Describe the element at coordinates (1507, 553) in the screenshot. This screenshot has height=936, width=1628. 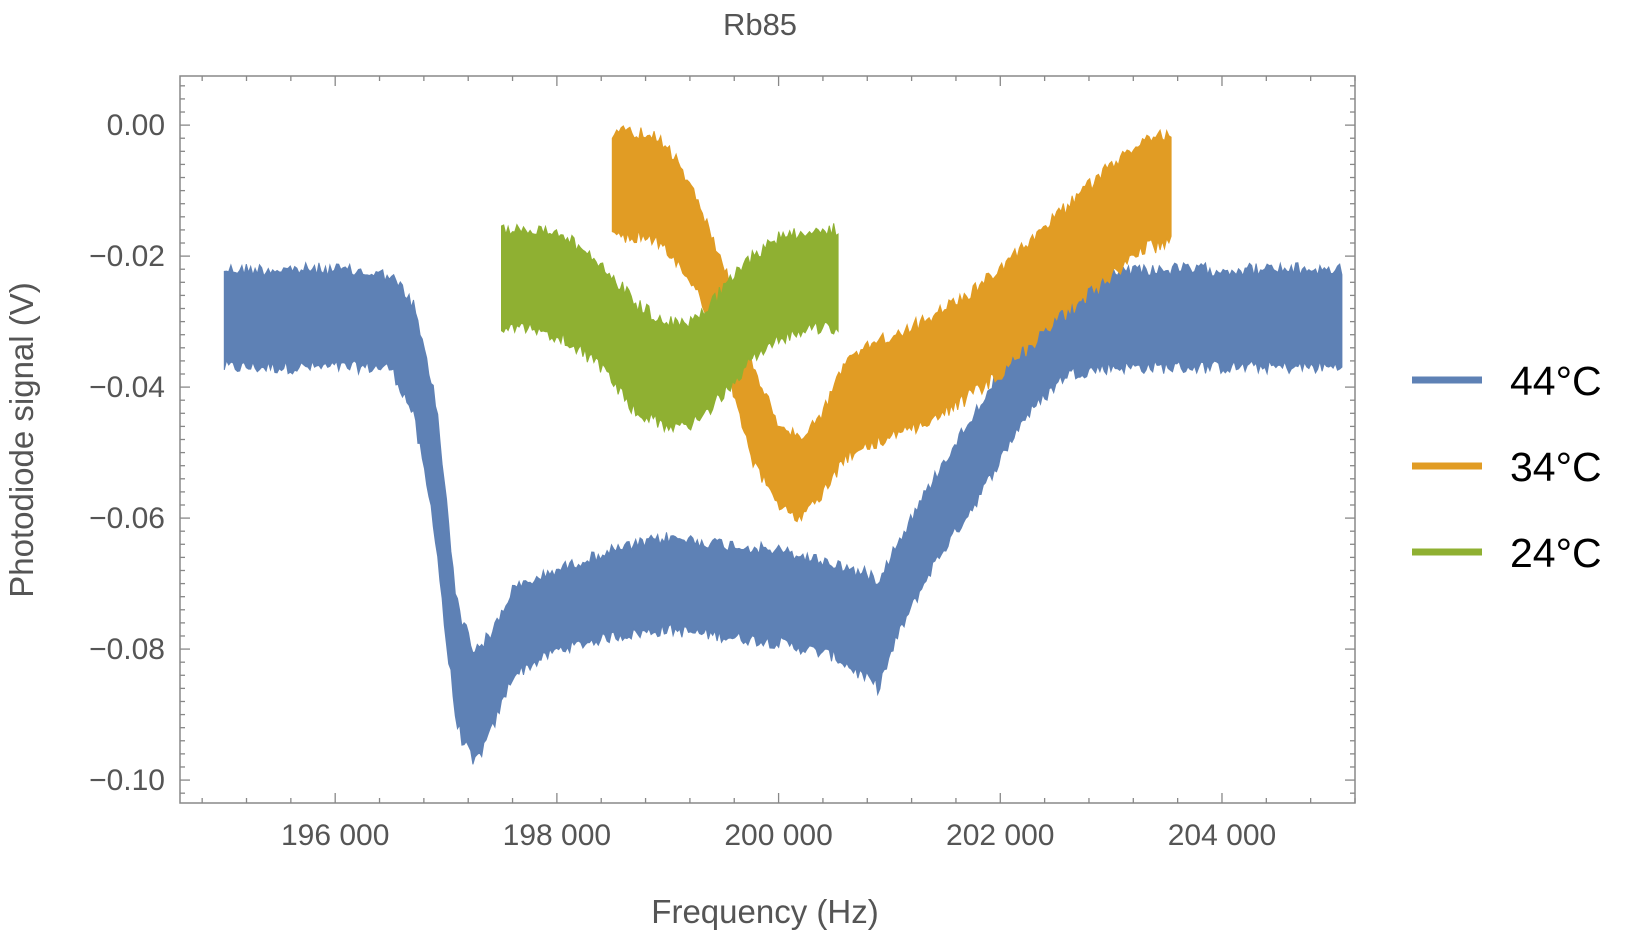
I see `legend-item: 24°C` at that location.